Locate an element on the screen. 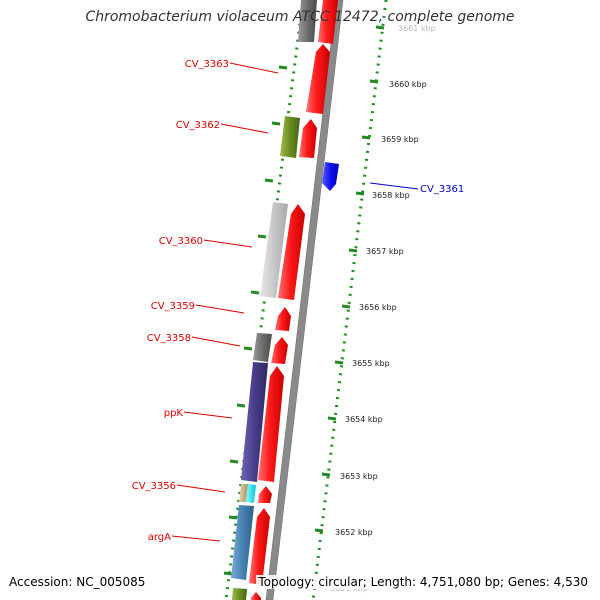  scale-label: 3655 kbp is located at coordinates (371, 363).